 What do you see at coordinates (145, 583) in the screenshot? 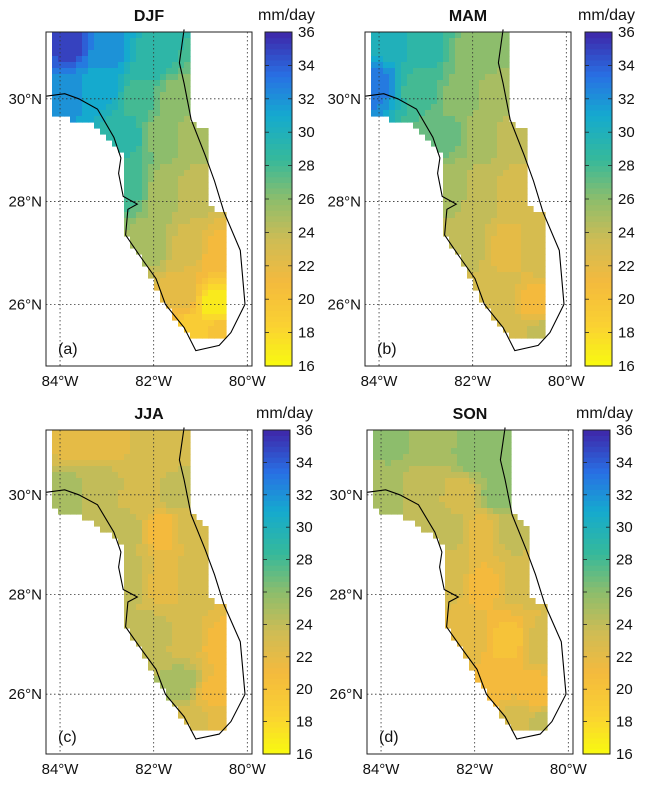
I see `coastline` at bounding box center [145, 583].